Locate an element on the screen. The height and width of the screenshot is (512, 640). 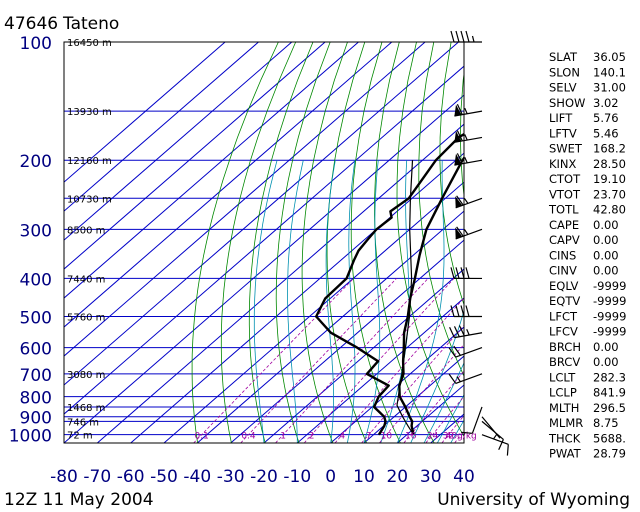
index-name: SELV is located at coordinates (563, 88).